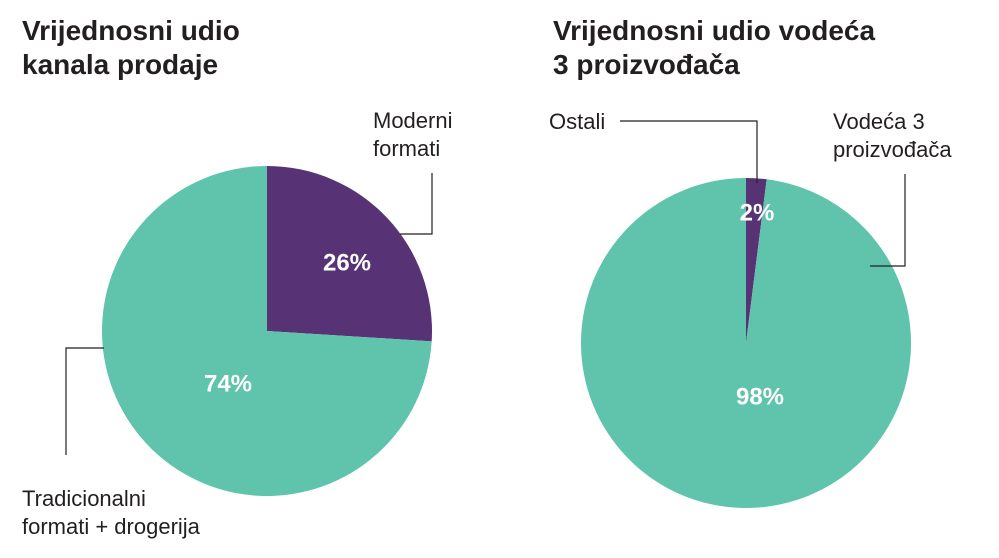 Image resolution: width=999 pixels, height=558 pixels. Describe the element at coordinates (111, 526) in the screenshot. I see `chart1-slice-2-legend-line-2: formati + drogerija` at that location.